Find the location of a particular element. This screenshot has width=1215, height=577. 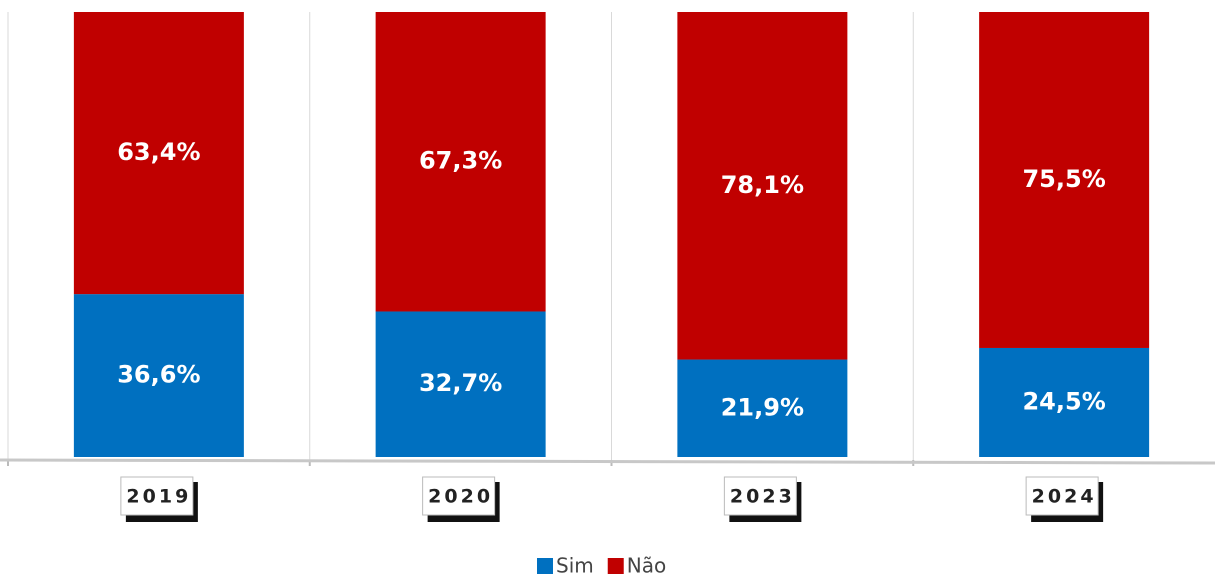

x-tick-label: 2019 is located at coordinates (158, 497).